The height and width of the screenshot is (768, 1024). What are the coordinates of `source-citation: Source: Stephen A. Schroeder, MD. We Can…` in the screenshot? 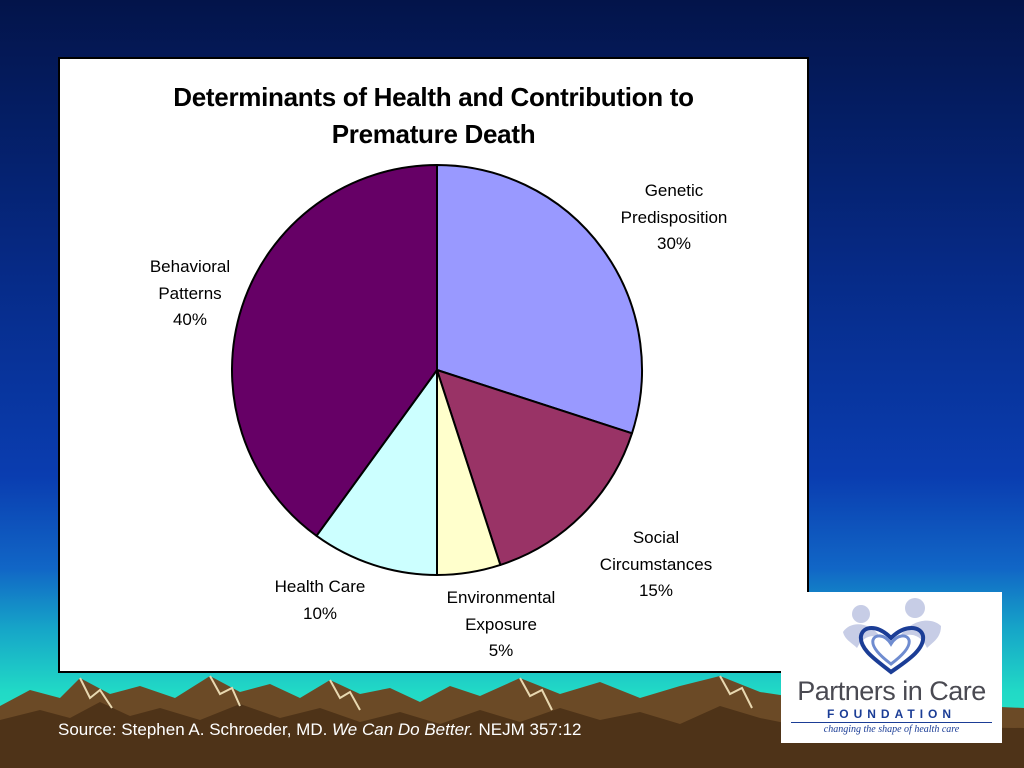 It's located at (320, 730).